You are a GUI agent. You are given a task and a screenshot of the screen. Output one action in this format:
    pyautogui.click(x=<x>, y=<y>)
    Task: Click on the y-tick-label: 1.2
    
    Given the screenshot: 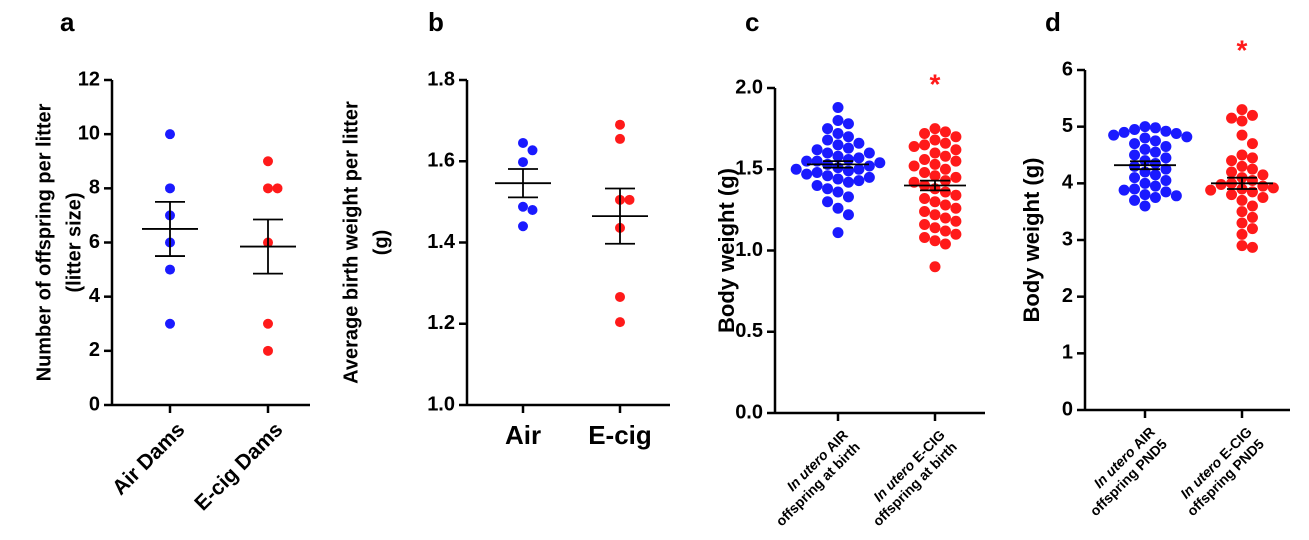 What is the action you would take?
    pyautogui.click(x=441, y=323)
    